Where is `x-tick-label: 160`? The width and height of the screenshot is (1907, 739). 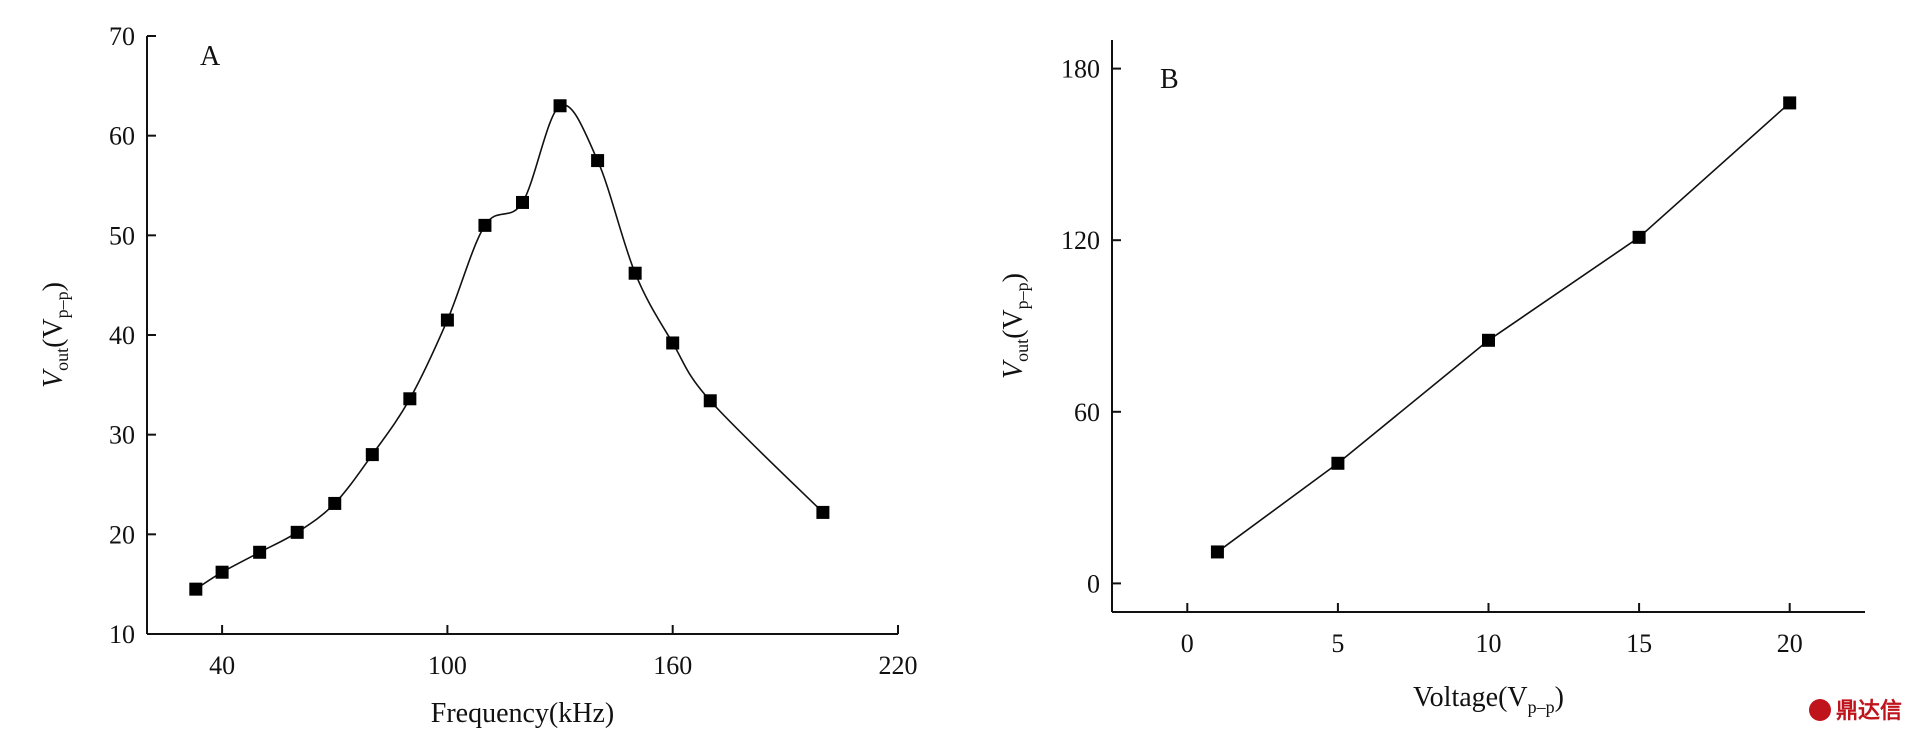
x-tick-label: 160 is located at coordinates (672, 665).